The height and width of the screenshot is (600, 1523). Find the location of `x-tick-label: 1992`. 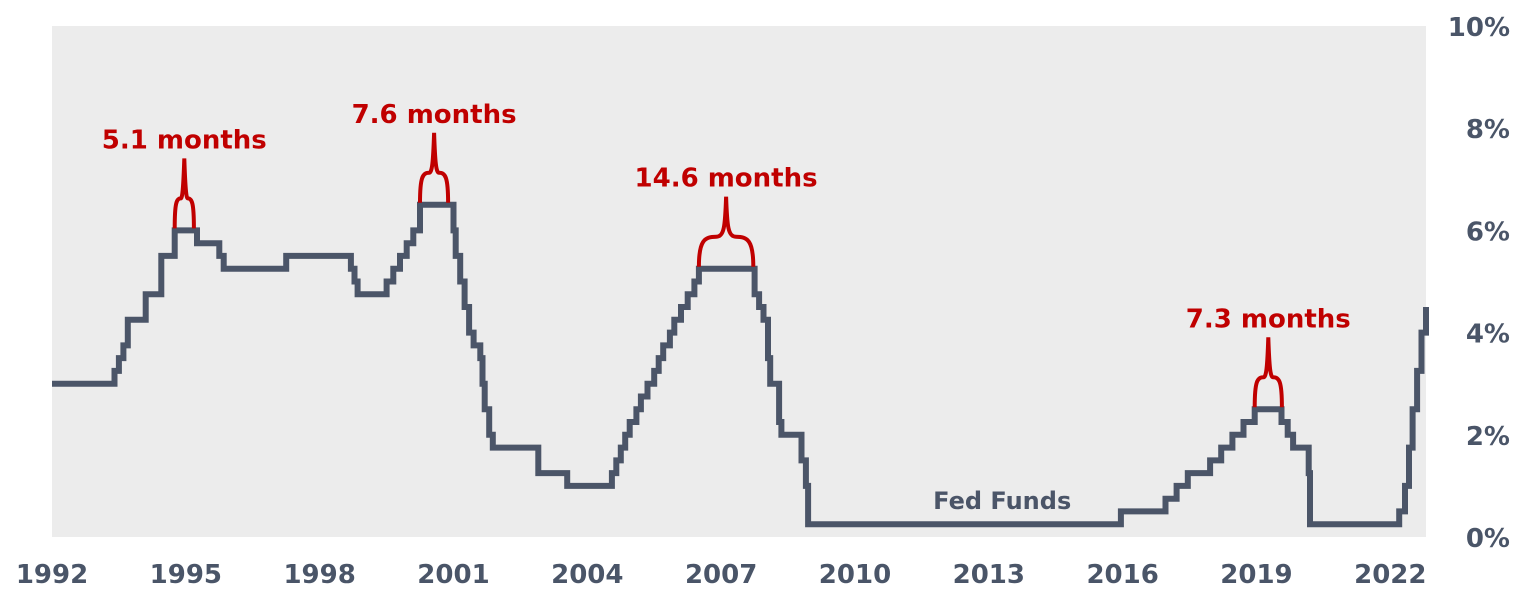

x-tick-label: 1992 is located at coordinates (52, 575).